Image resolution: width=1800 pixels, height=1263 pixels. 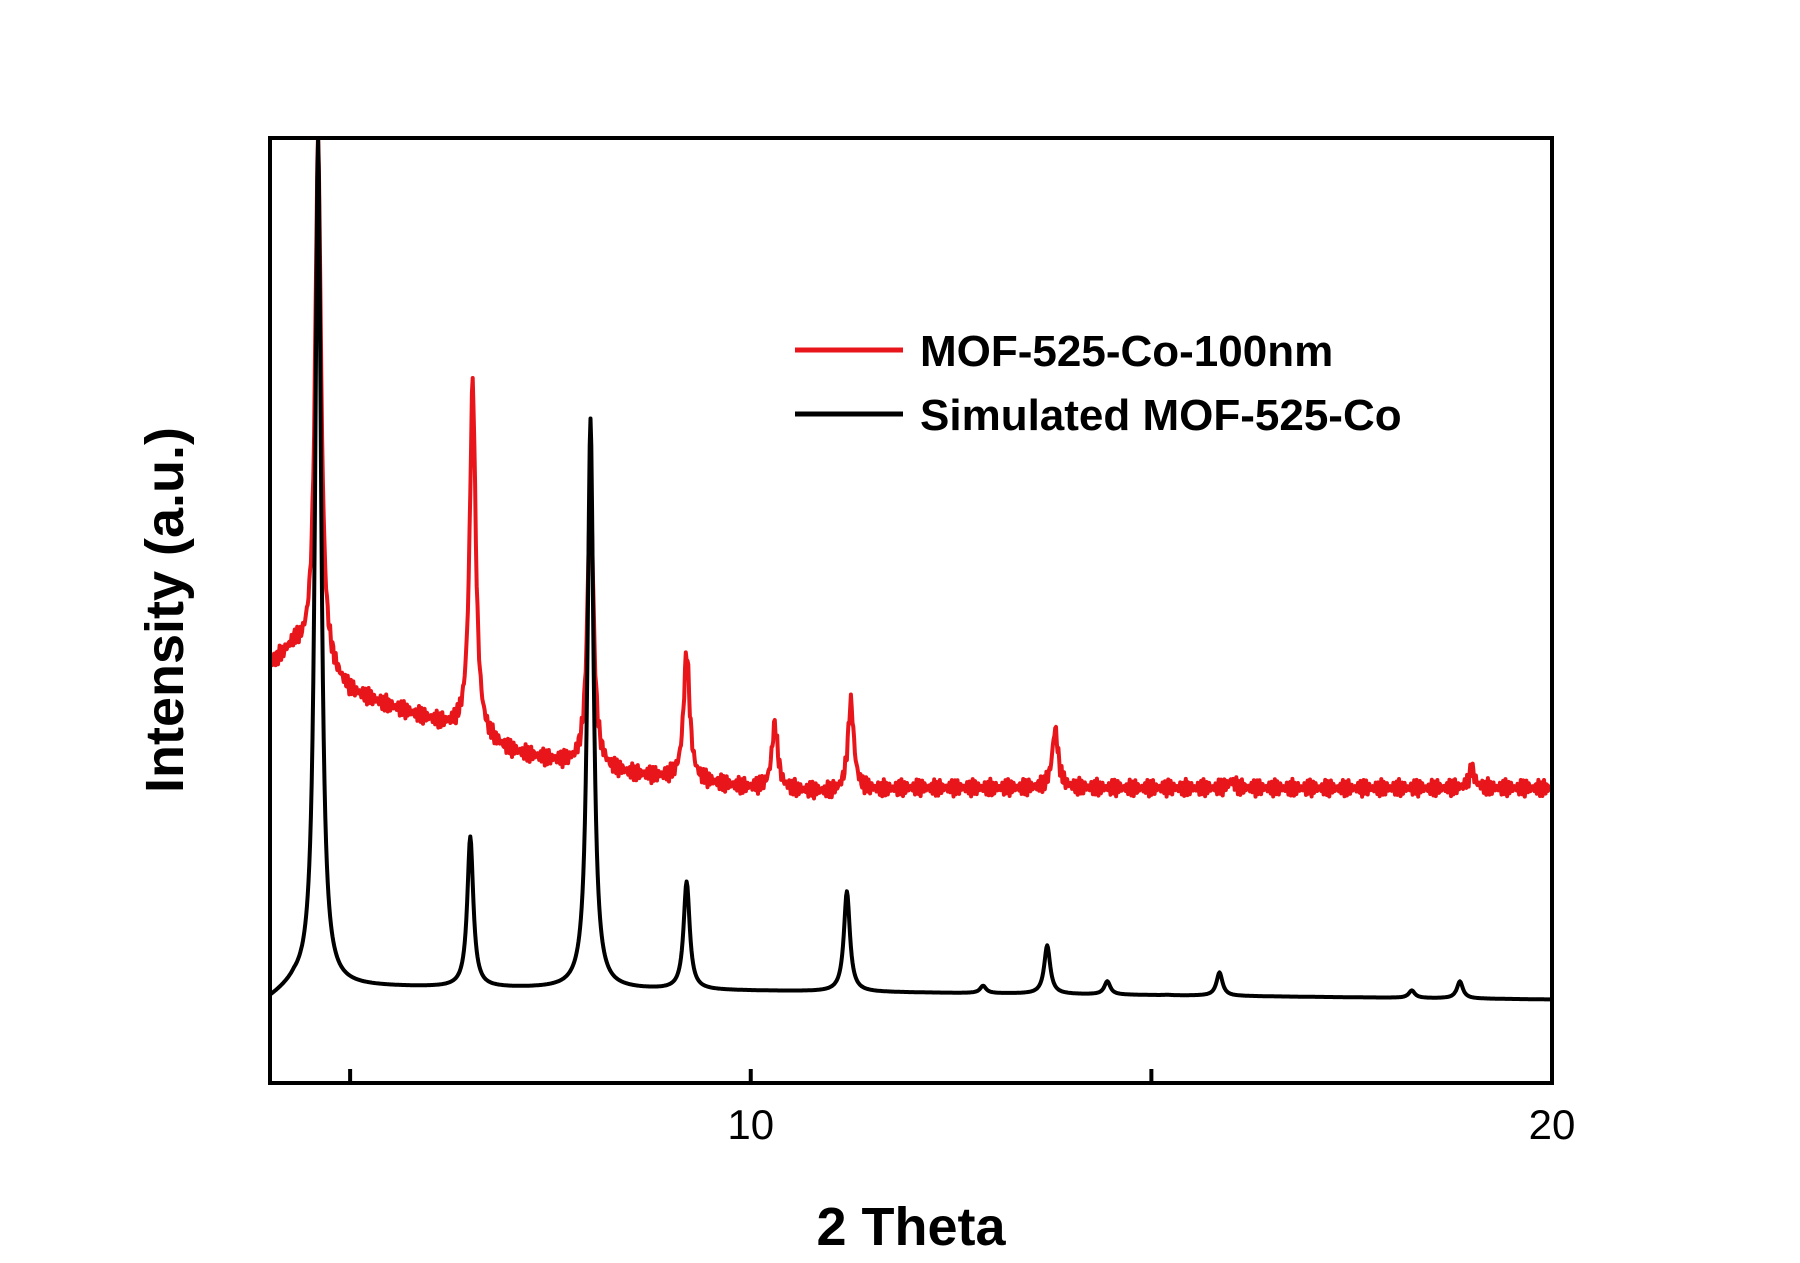 I want to click on x-tick-label: 10, so click(x=750, y=1124).